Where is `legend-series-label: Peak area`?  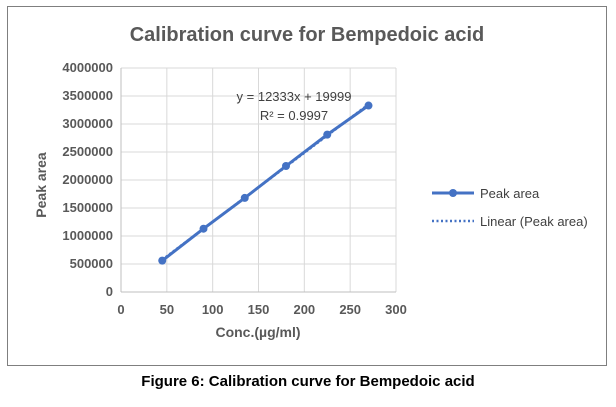
legend-series-label: Peak area is located at coordinates (510, 193).